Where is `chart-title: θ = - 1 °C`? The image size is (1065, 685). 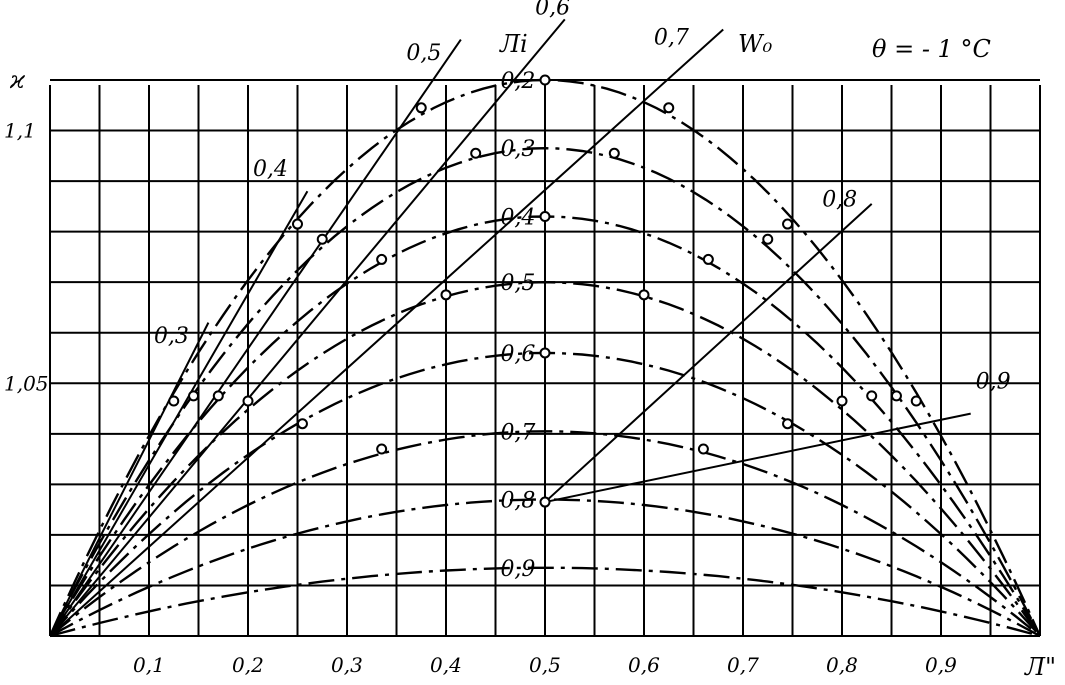
chart-title: θ = - 1 °C is located at coordinates (931, 49).